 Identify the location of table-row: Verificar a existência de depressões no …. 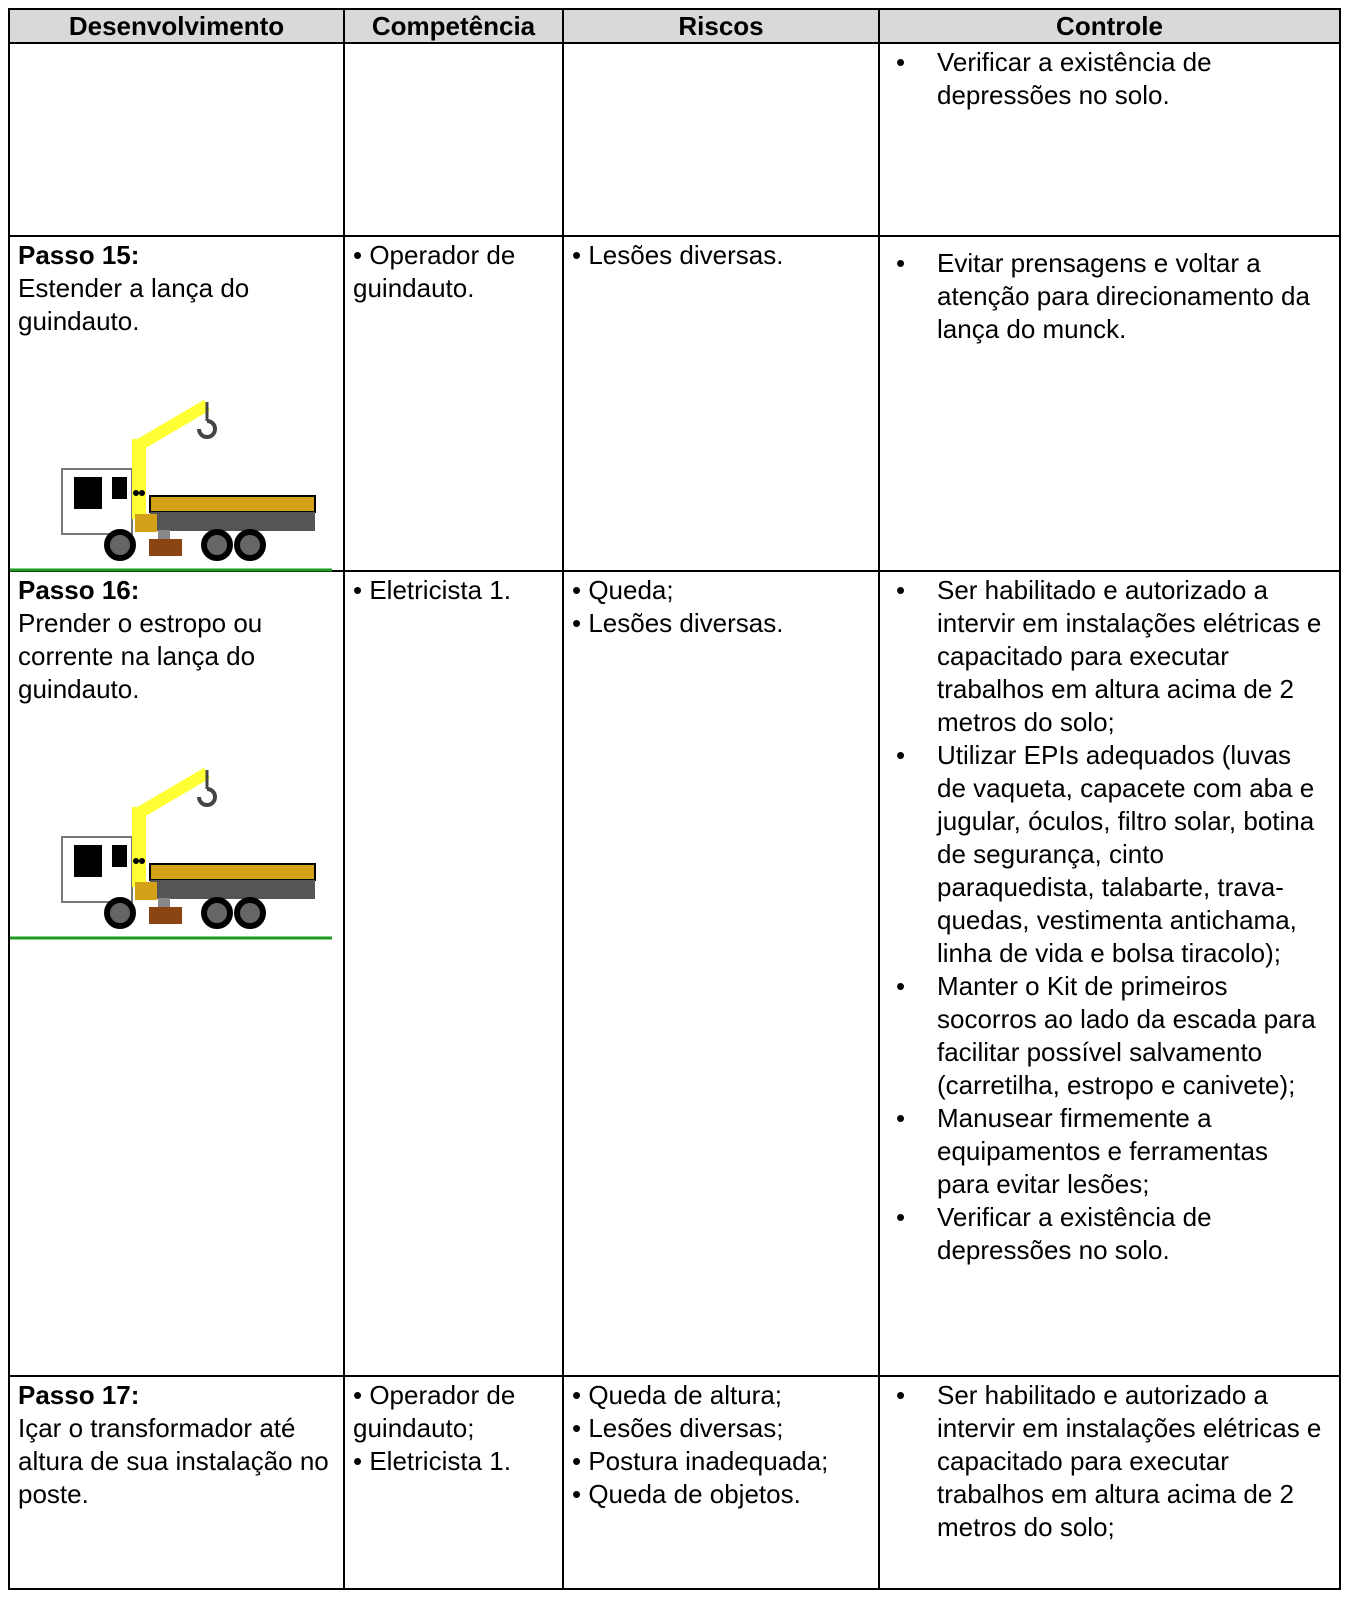
(674, 139).